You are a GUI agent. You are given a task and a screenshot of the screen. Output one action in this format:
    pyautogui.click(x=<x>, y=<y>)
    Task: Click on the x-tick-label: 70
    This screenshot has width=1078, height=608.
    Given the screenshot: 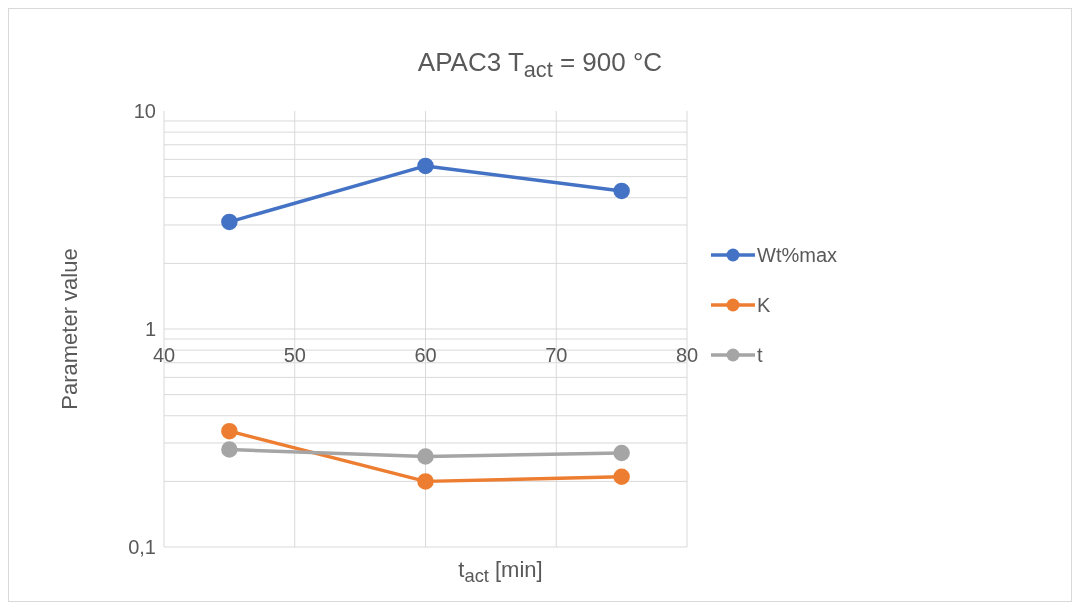 What is the action you would take?
    pyautogui.click(x=556, y=354)
    